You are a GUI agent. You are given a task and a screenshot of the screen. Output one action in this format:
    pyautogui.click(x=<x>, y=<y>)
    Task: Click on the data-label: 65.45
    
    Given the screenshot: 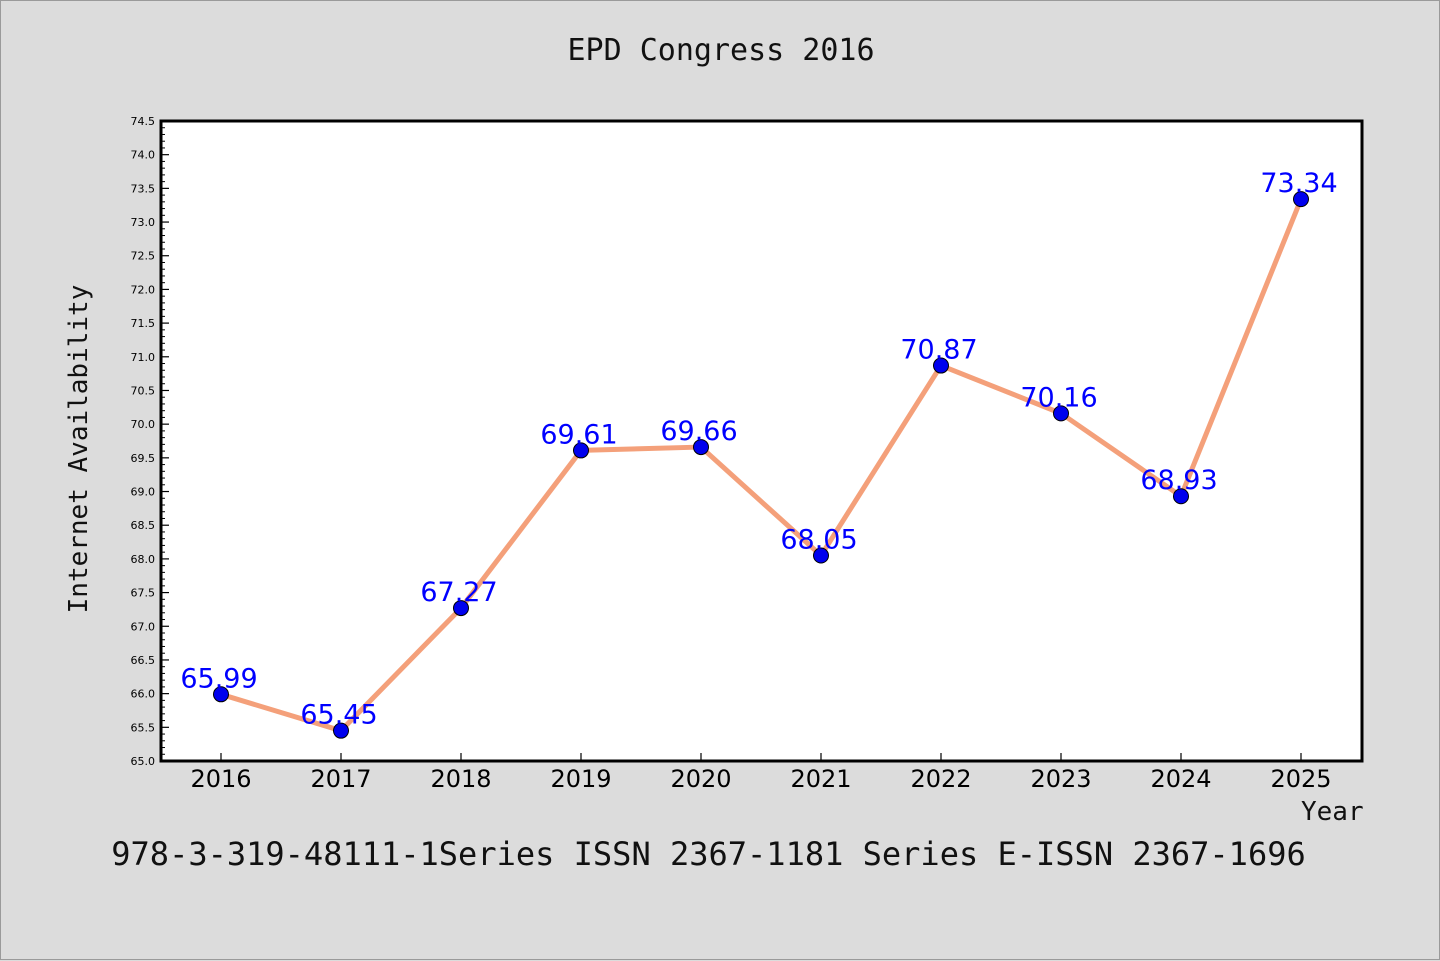 What is the action you would take?
    pyautogui.click(x=338, y=715)
    